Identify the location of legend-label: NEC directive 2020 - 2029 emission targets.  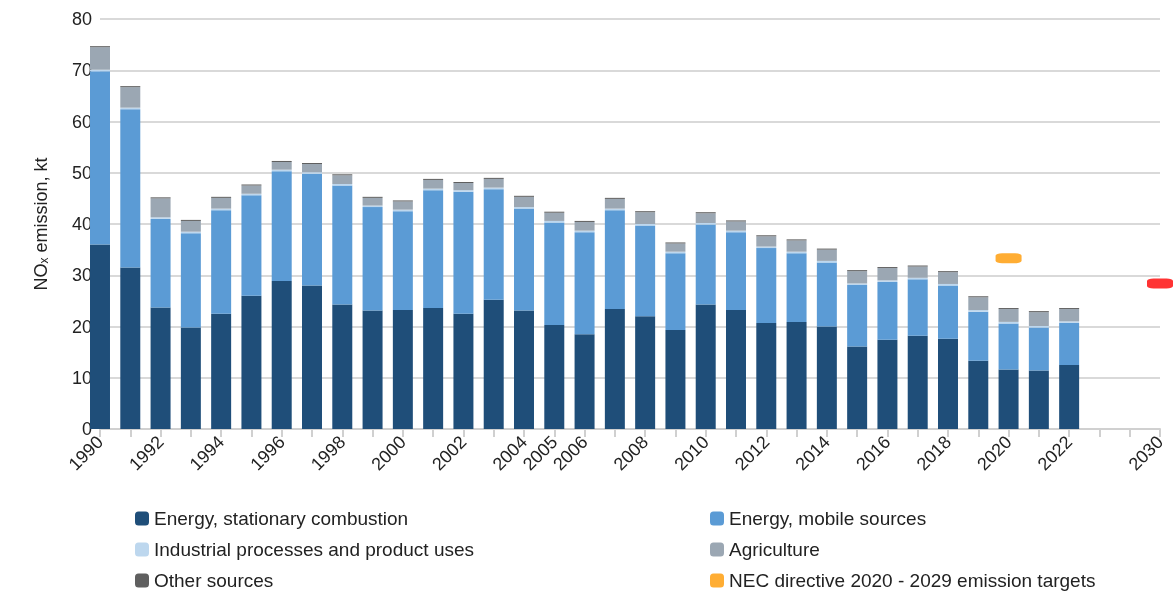
(912, 580).